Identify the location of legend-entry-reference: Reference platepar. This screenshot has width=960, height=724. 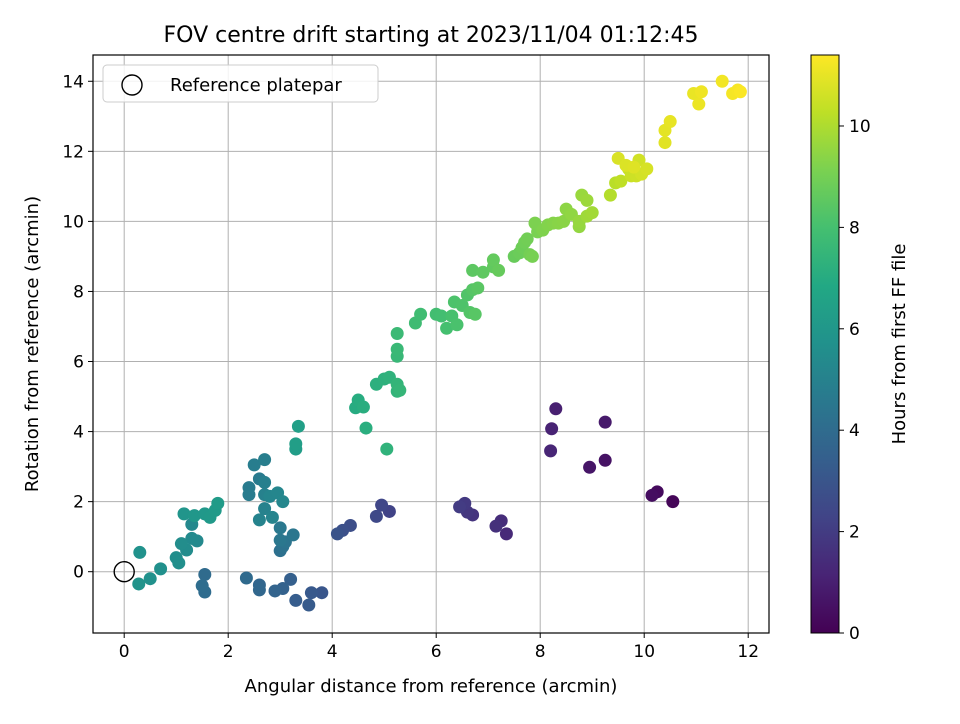
(256, 85).